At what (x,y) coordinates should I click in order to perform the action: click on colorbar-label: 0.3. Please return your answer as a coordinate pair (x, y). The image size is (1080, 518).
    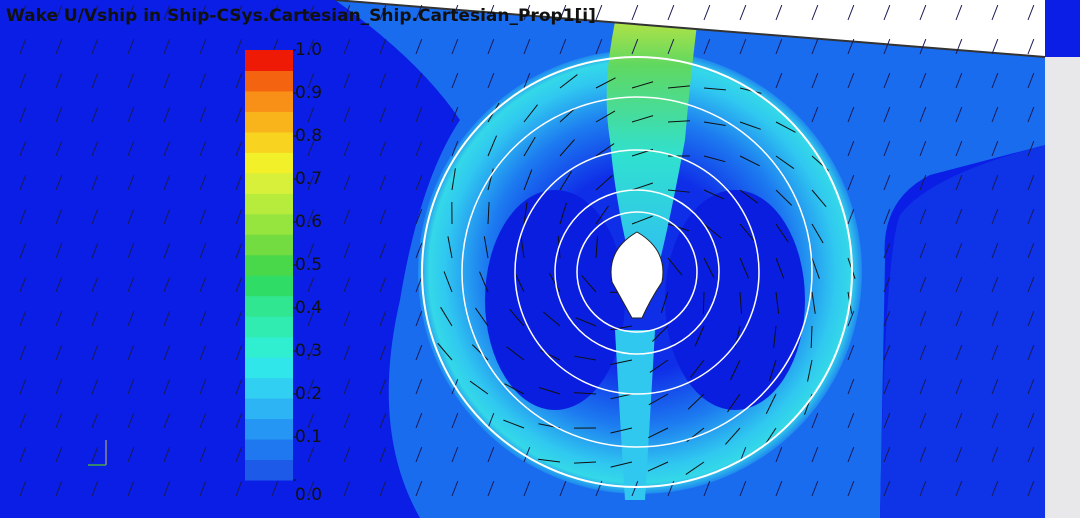
    Looking at the image, I should click on (308, 351).